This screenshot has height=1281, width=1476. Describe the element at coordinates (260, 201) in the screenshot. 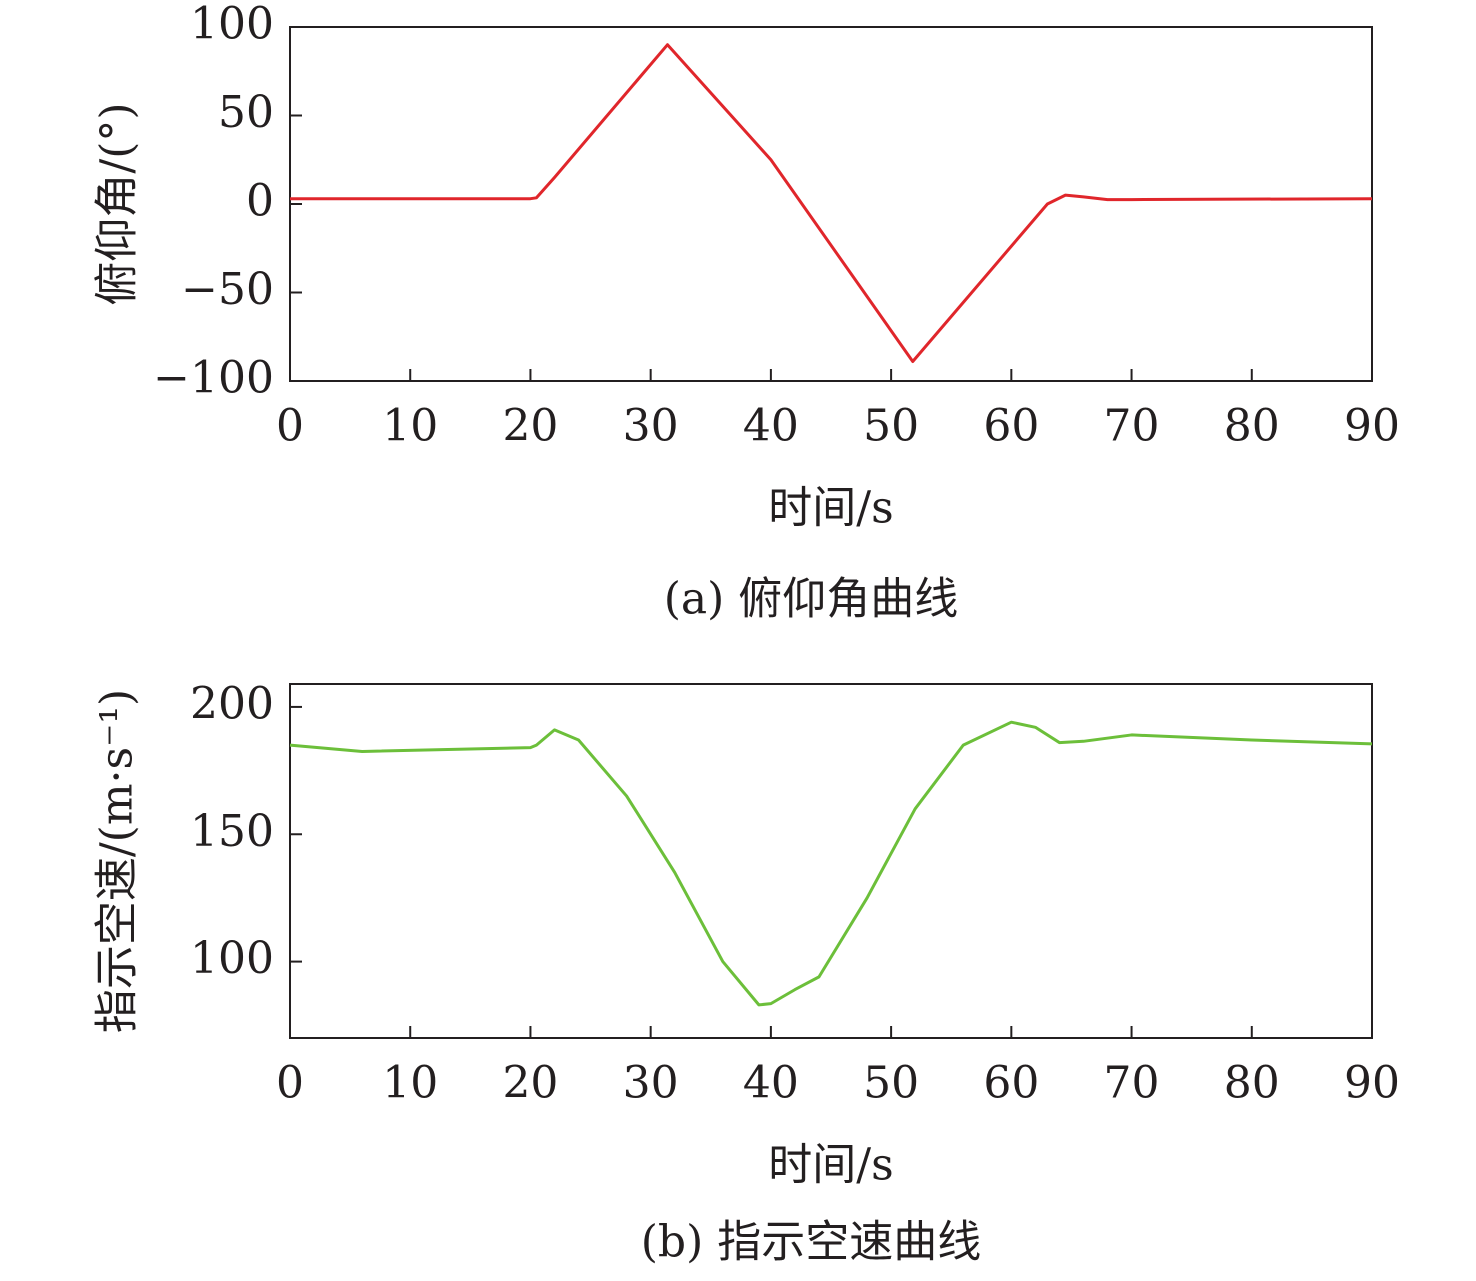

I see `y-tick-label: 0` at that location.